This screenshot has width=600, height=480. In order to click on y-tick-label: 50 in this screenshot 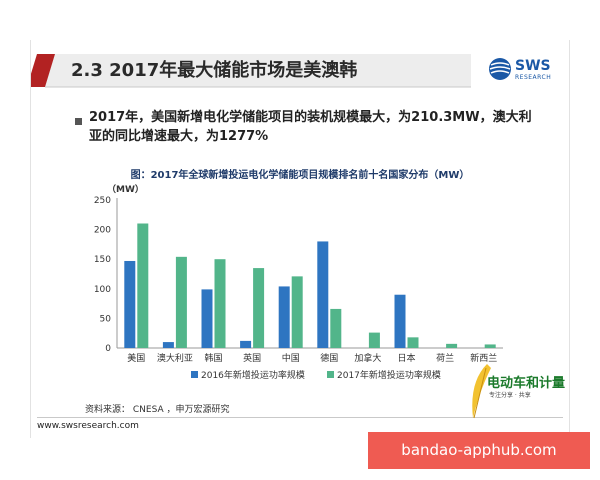, I will do `click(106, 319)`.